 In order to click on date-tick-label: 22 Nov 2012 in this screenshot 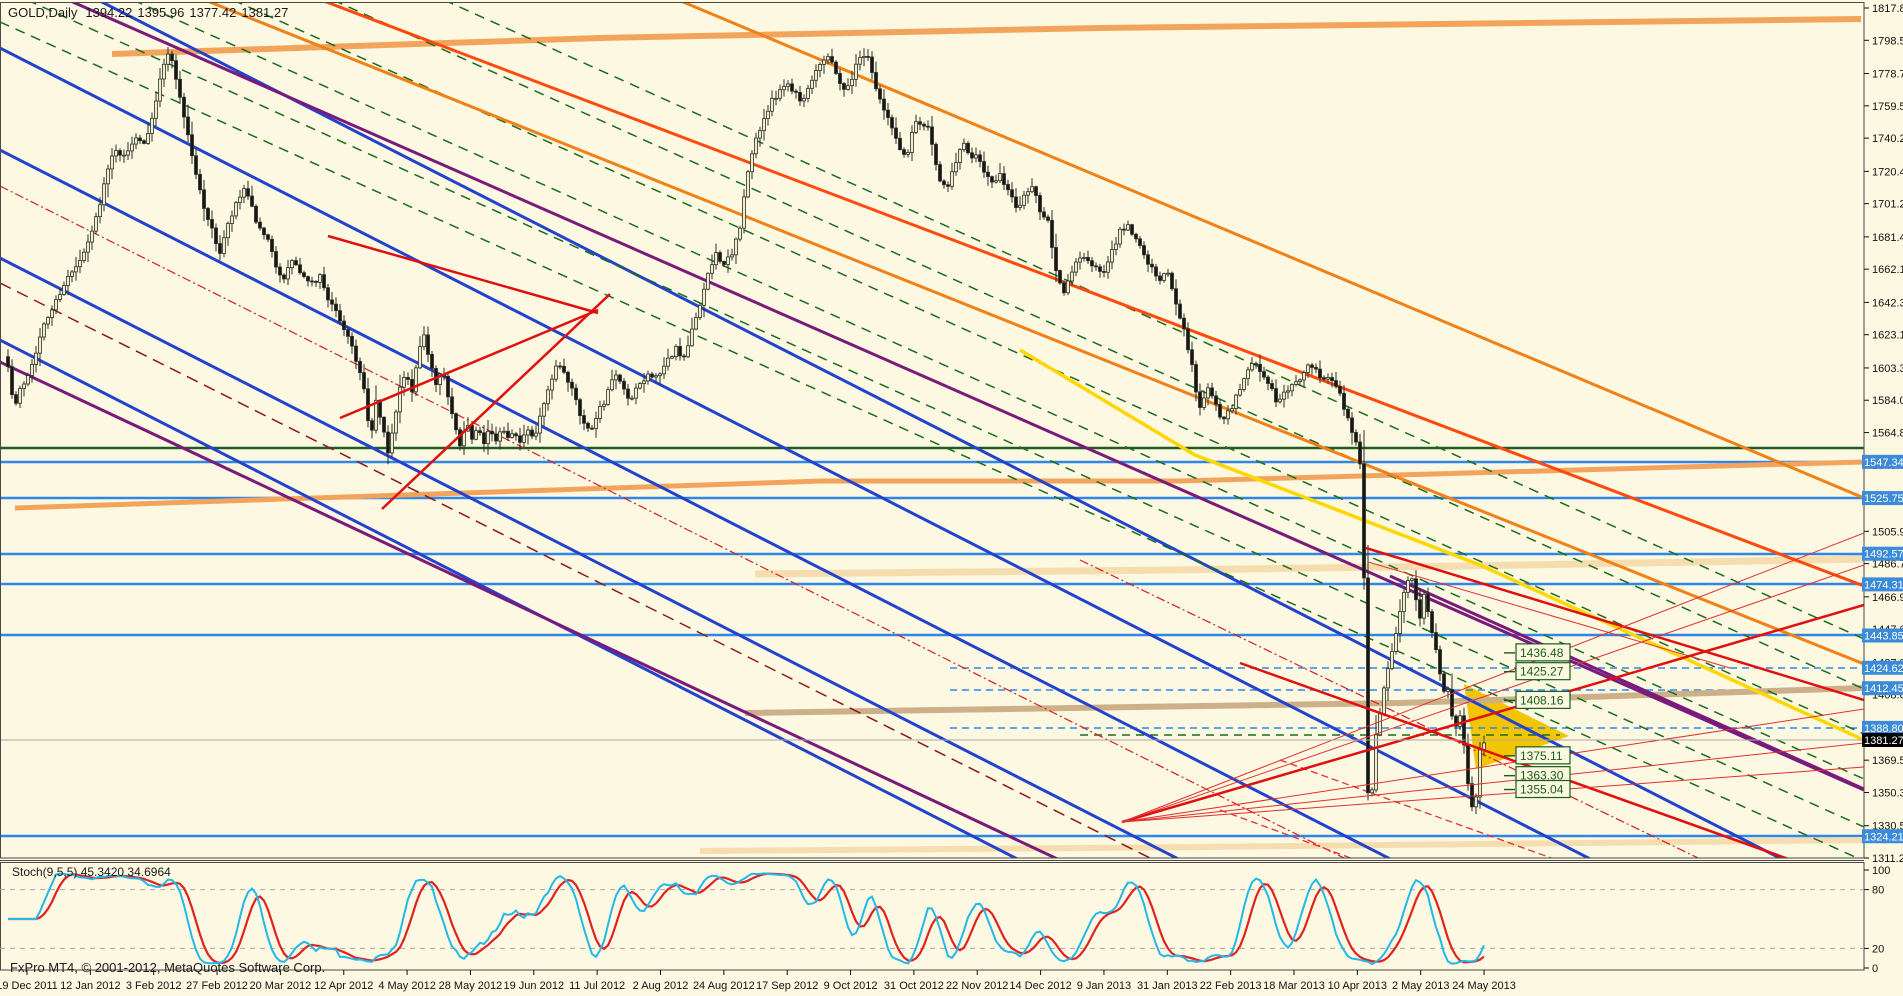, I will do `click(977, 986)`.